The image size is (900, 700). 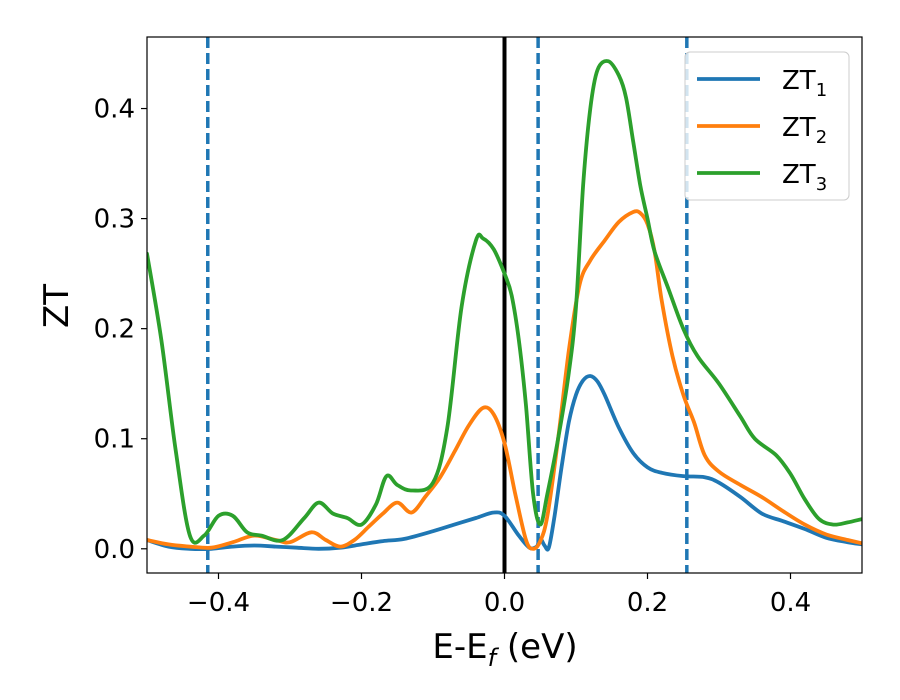 What do you see at coordinates (821, 184) in the screenshot?
I see `legend-label-sub: 3` at bounding box center [821, 184].